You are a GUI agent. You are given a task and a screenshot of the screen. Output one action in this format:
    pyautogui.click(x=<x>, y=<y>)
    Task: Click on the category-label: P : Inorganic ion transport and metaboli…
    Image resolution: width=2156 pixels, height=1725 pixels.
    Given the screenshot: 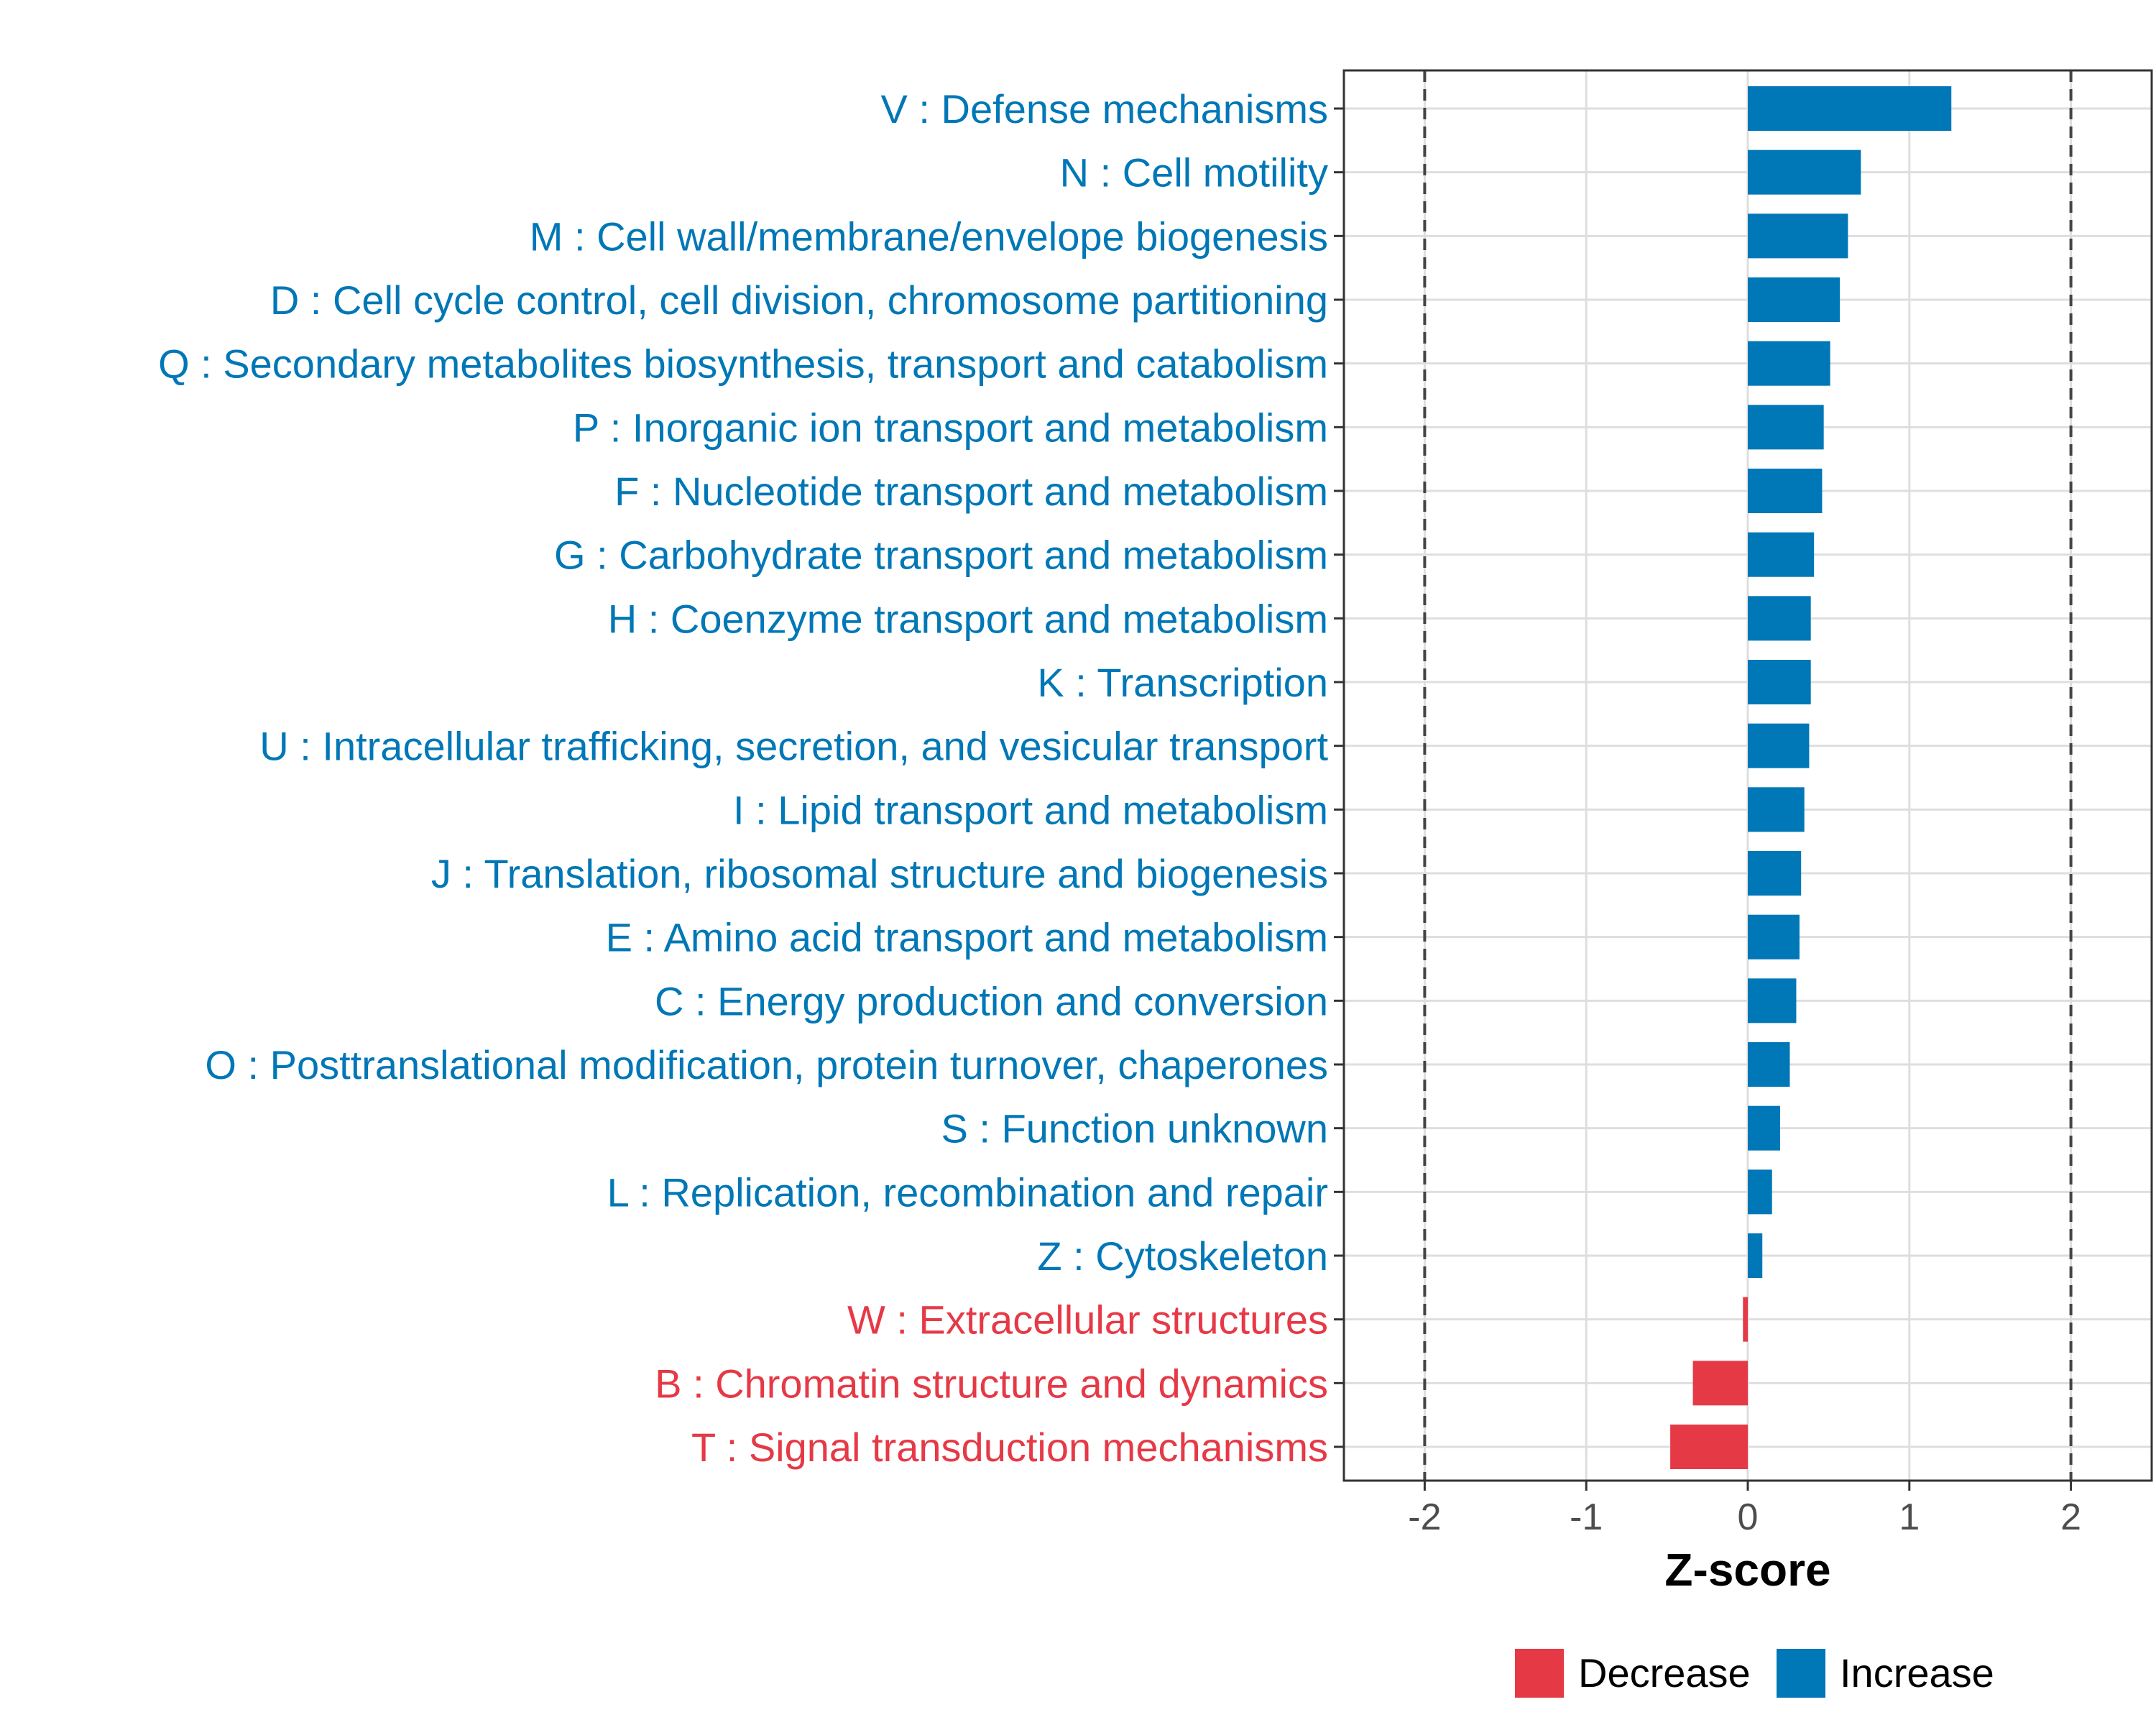 What is the action you would take?
    pyautogui.click(x=951, y=427)
    